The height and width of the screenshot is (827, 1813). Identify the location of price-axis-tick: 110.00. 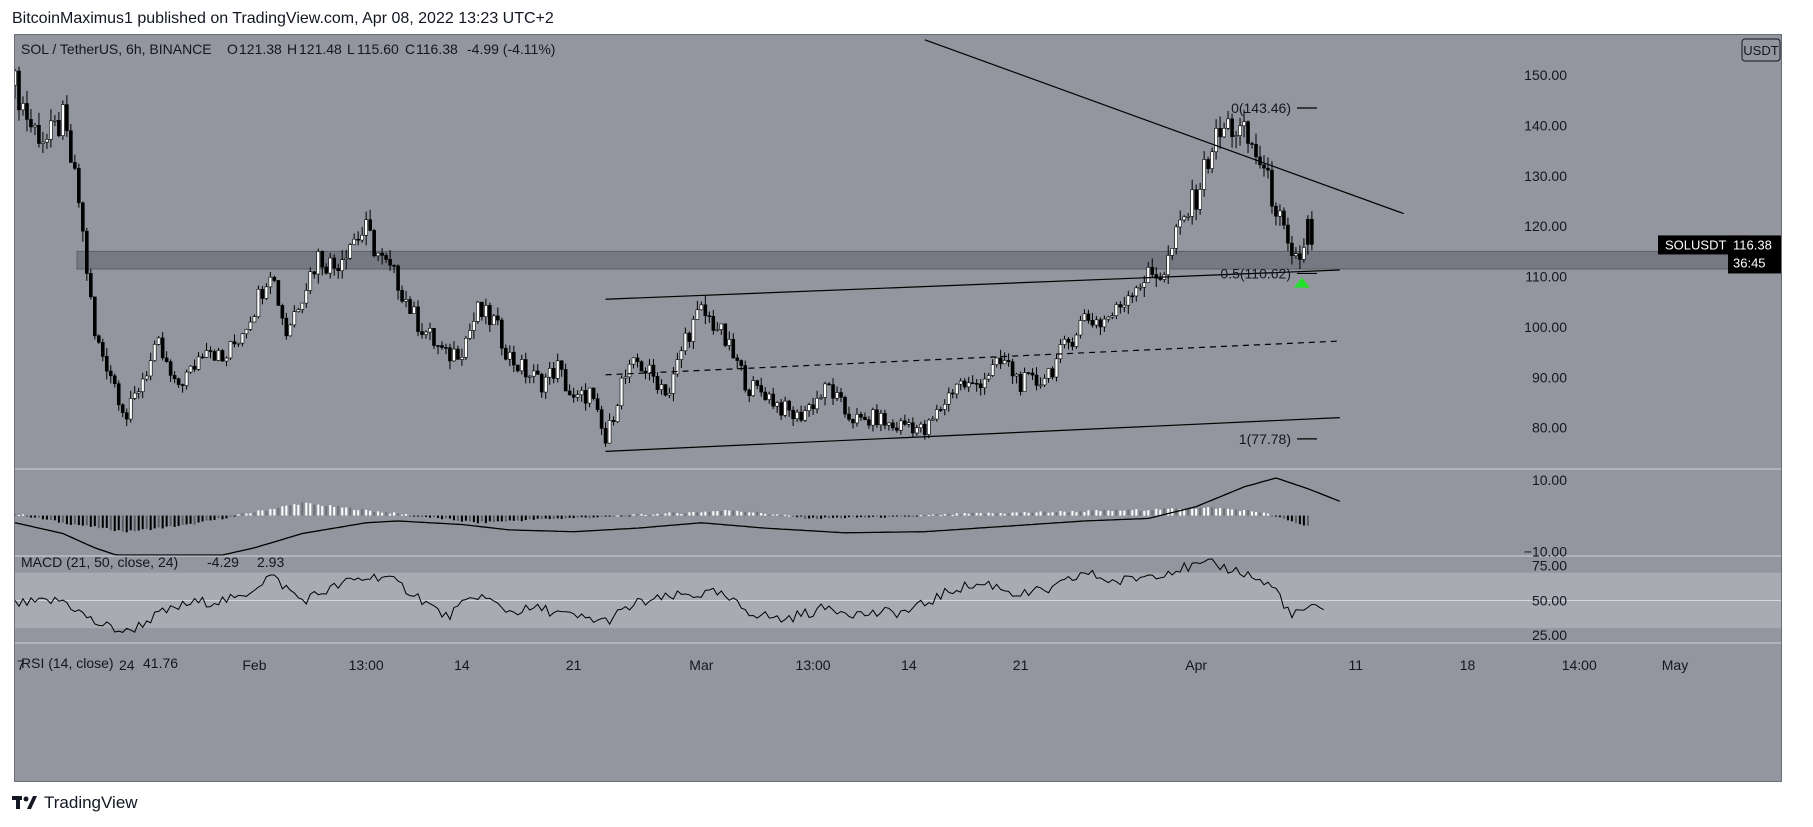
(1546, 277).